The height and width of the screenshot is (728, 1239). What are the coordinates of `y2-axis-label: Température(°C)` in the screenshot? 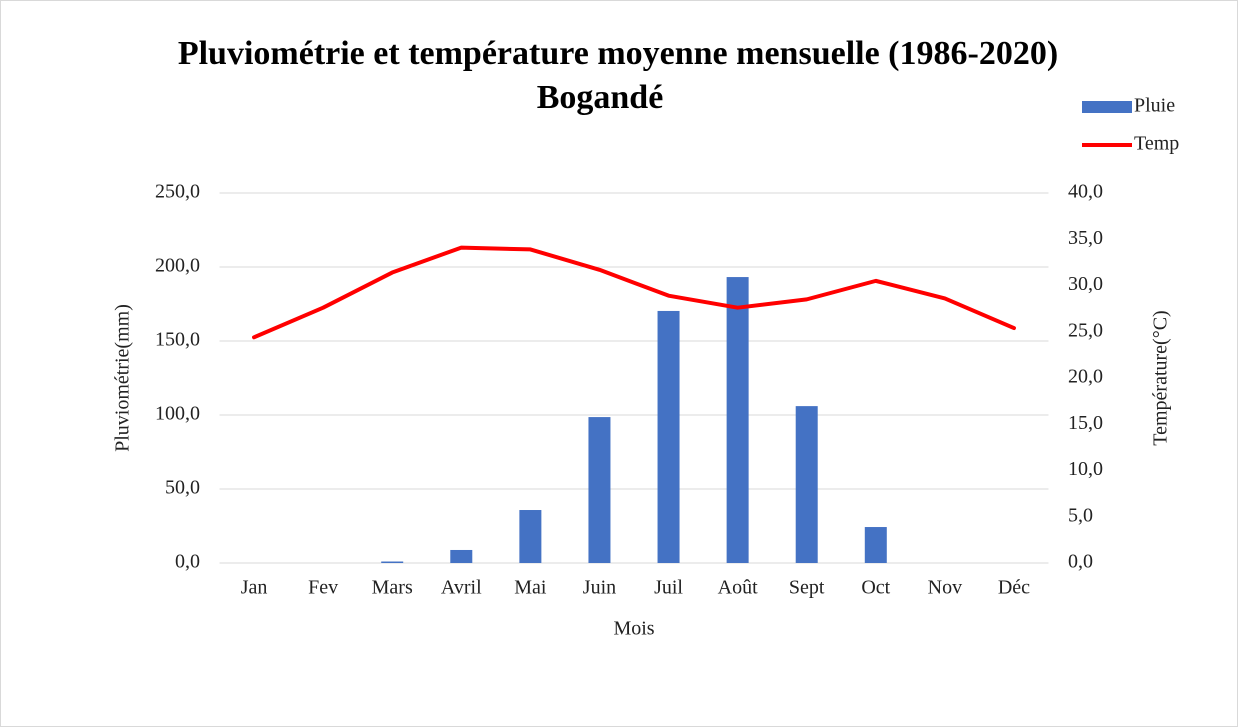 It's located at (1161, 377).